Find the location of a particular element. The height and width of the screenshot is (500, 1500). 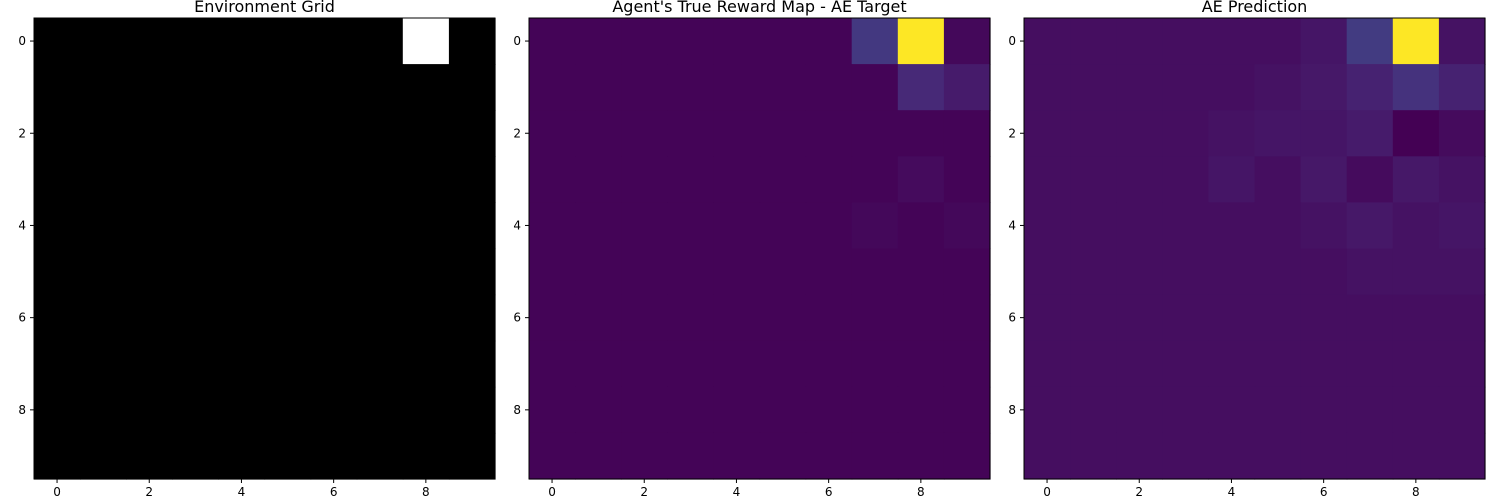

heatmap-cell-r3-c5 is located at coordinates (783, 179).